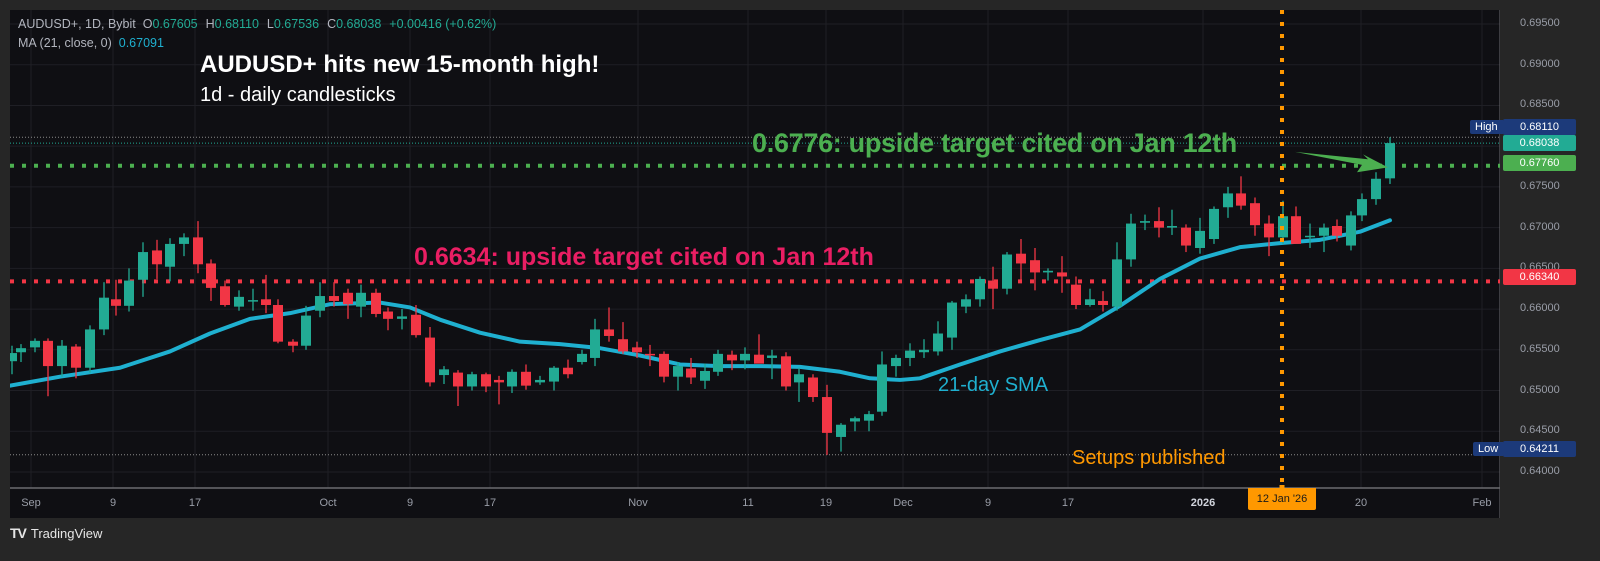 The width and height of the screenshot is (1600, 561). Describe the element at coordinates (1486, 127) in the screenshot. I see `high-tag-label: High` at that location.